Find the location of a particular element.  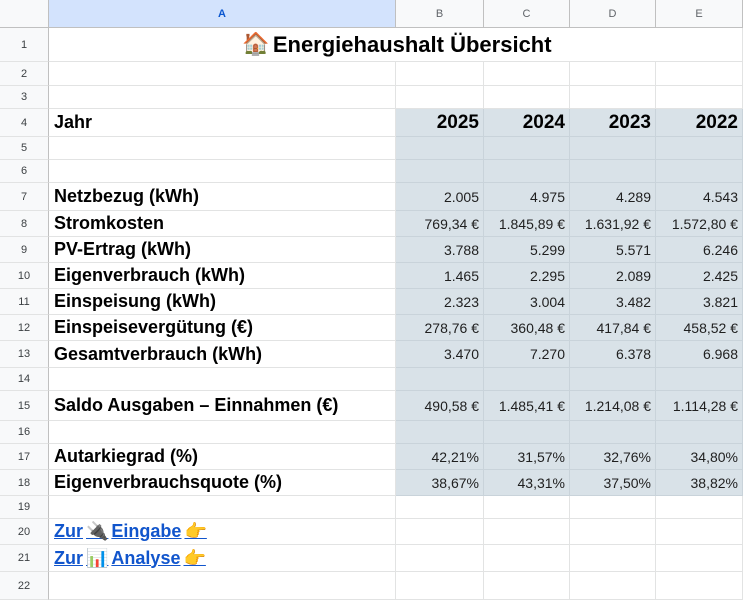

value-cell: 37,50% is located at coordinates (613, 483).